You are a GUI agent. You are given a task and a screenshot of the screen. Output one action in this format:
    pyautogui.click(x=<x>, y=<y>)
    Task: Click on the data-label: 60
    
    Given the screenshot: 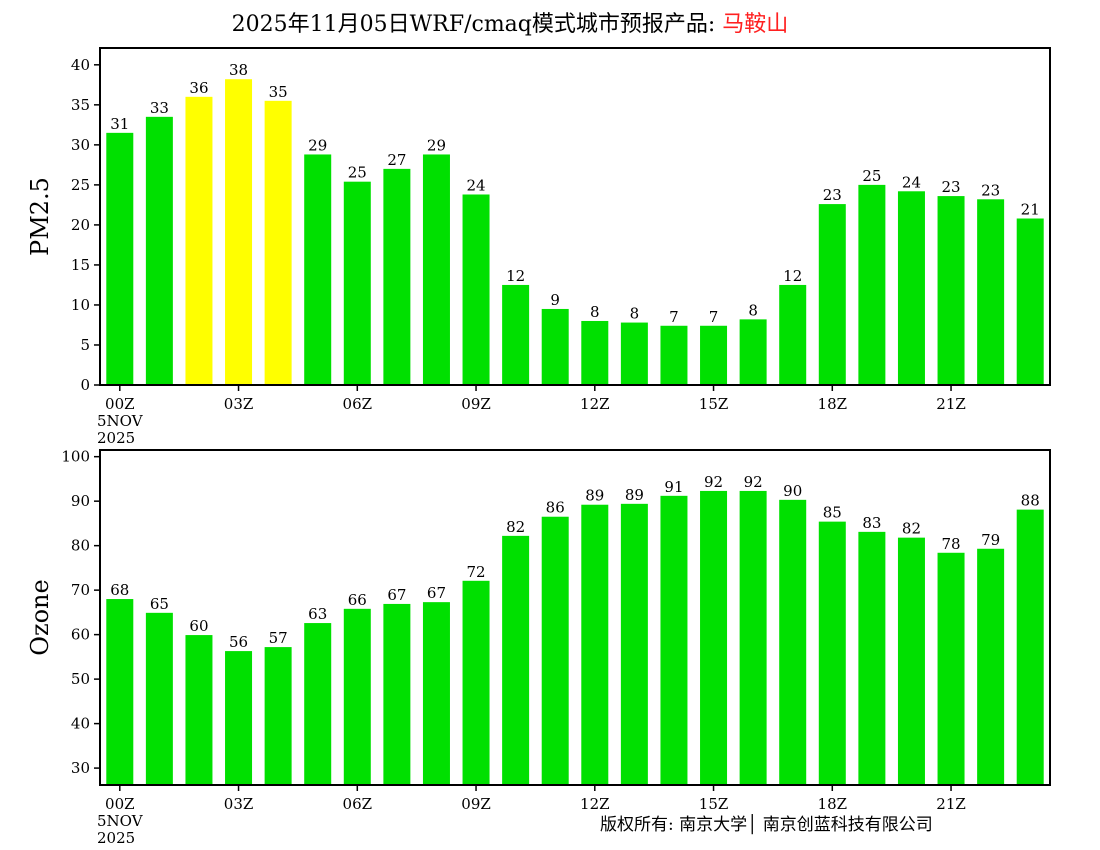 What is the action you would take?
    pyautogui.click(x=198, y=626)
    